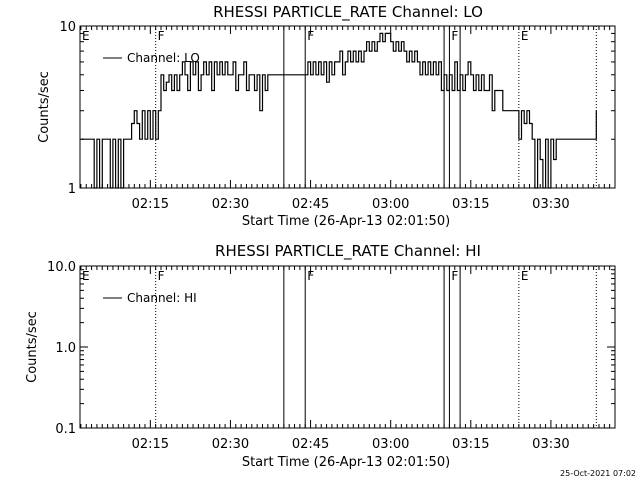 Image resolution: width=640 pixels, height=480 pixels. Describe the element at coordinates (346, 221) in the screenshot. I see `panel-lo-x-label: Start Time (26-Apr-13 02:01:50)` at that location.